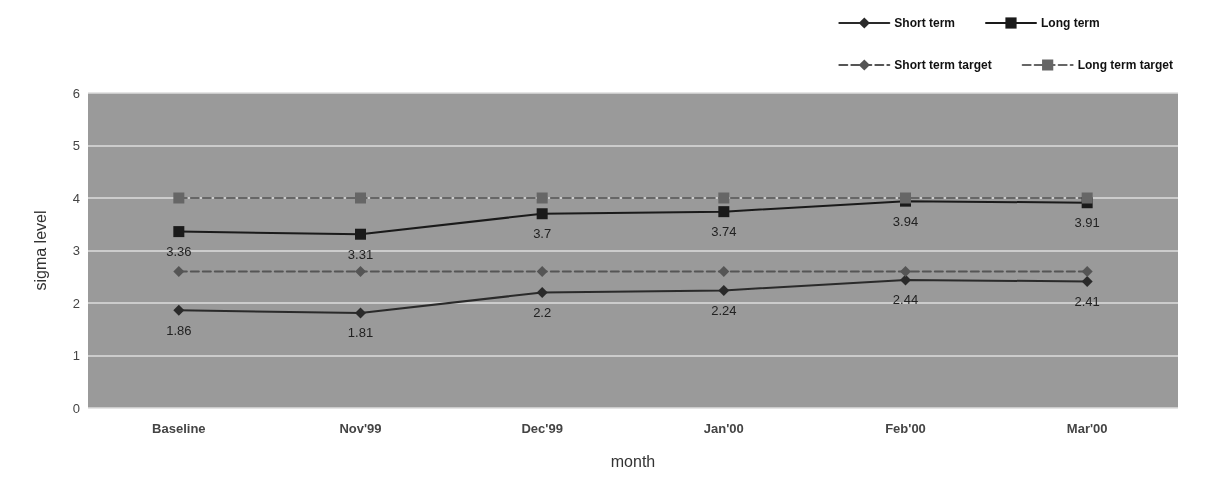 Image resolution: width=1208 pixels, height=498 pixels. Describe the element at coordinates (40, 250) in the screenshot. I see `y-axis-title: sigma level` at that location.